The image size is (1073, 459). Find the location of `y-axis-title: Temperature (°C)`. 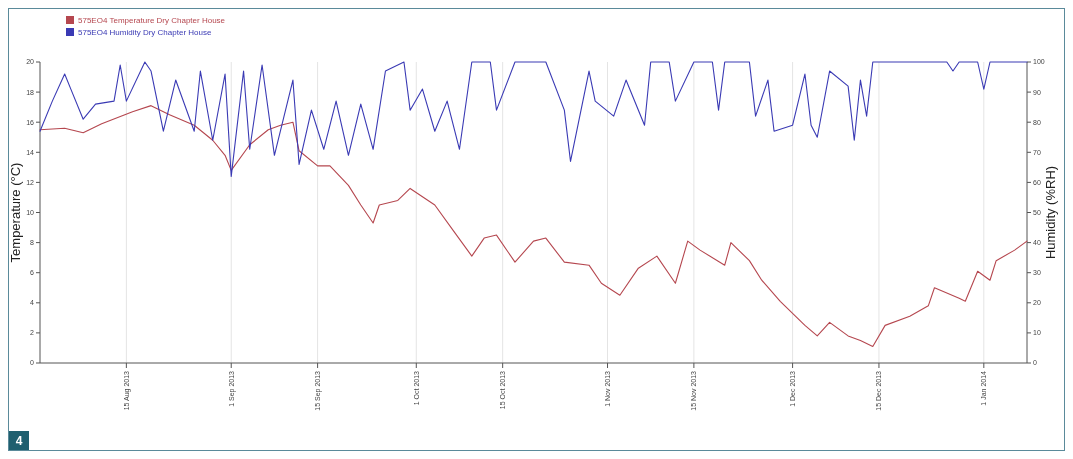

y-axis-title: Temperature (°C) is located at coordinates (15, 212).